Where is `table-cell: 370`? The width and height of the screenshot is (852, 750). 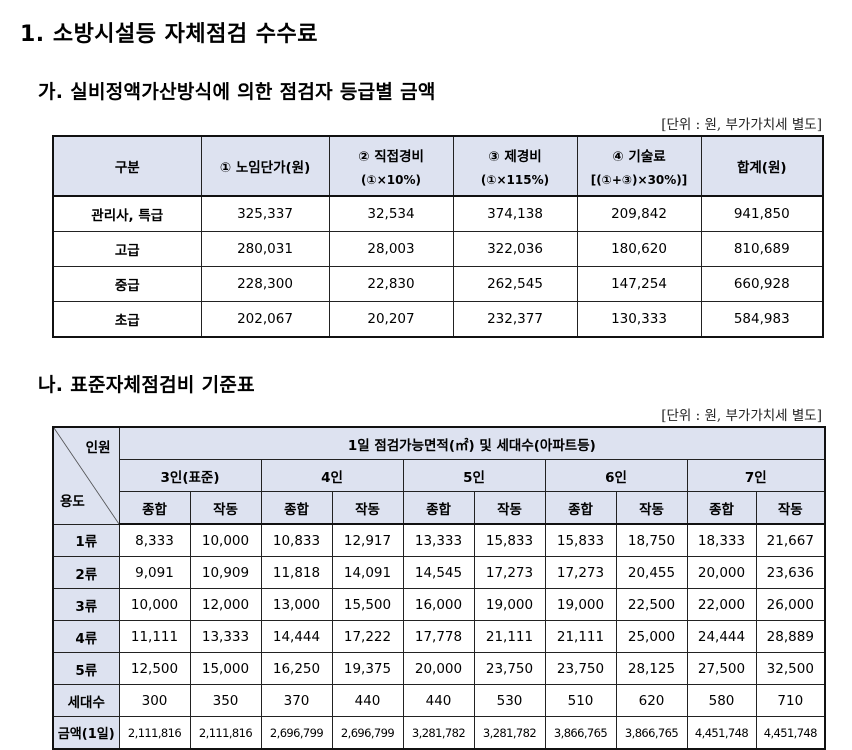
table-cell: 370 is located at coordinates (296, 700).